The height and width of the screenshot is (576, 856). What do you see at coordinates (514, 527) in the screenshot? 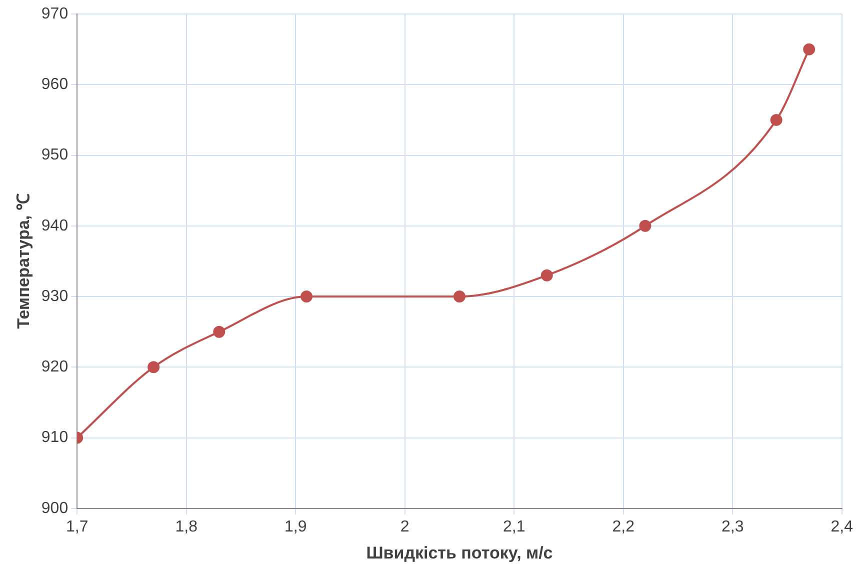
I see `x-tick-label: 2,1` at bounding box center [514, 527].